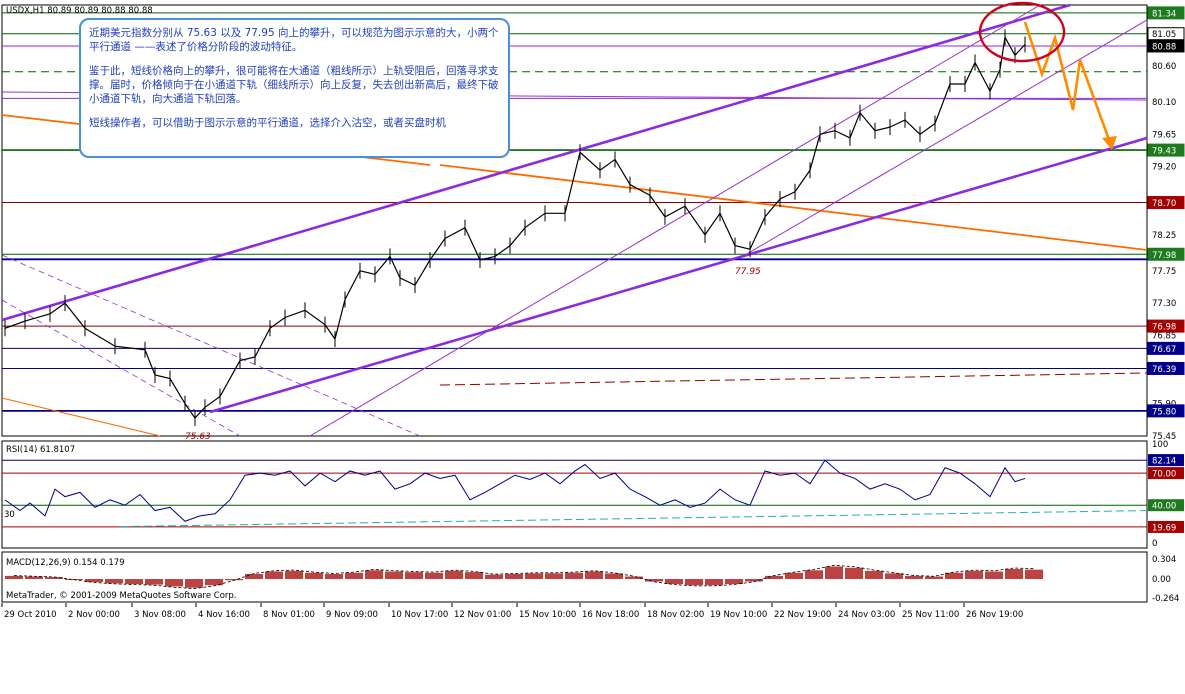 The height and width of the screenshot is (694, 1185). Describe the element at coordinates (802, 615) in the screenshot. I see `x-tick-label: 22 Nov 19:00` at that location.